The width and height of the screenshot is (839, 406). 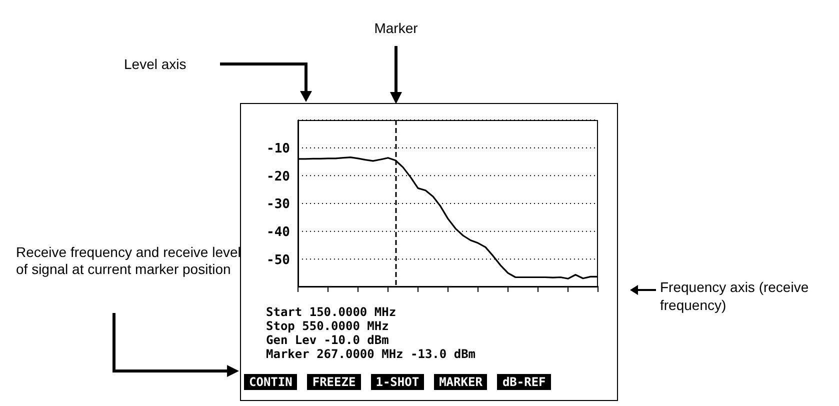 What do you see at coordinates (735, 296) in the screenshot?
I see `text: Frequency axis (receive frequency)` at bounding box center [735, 296].